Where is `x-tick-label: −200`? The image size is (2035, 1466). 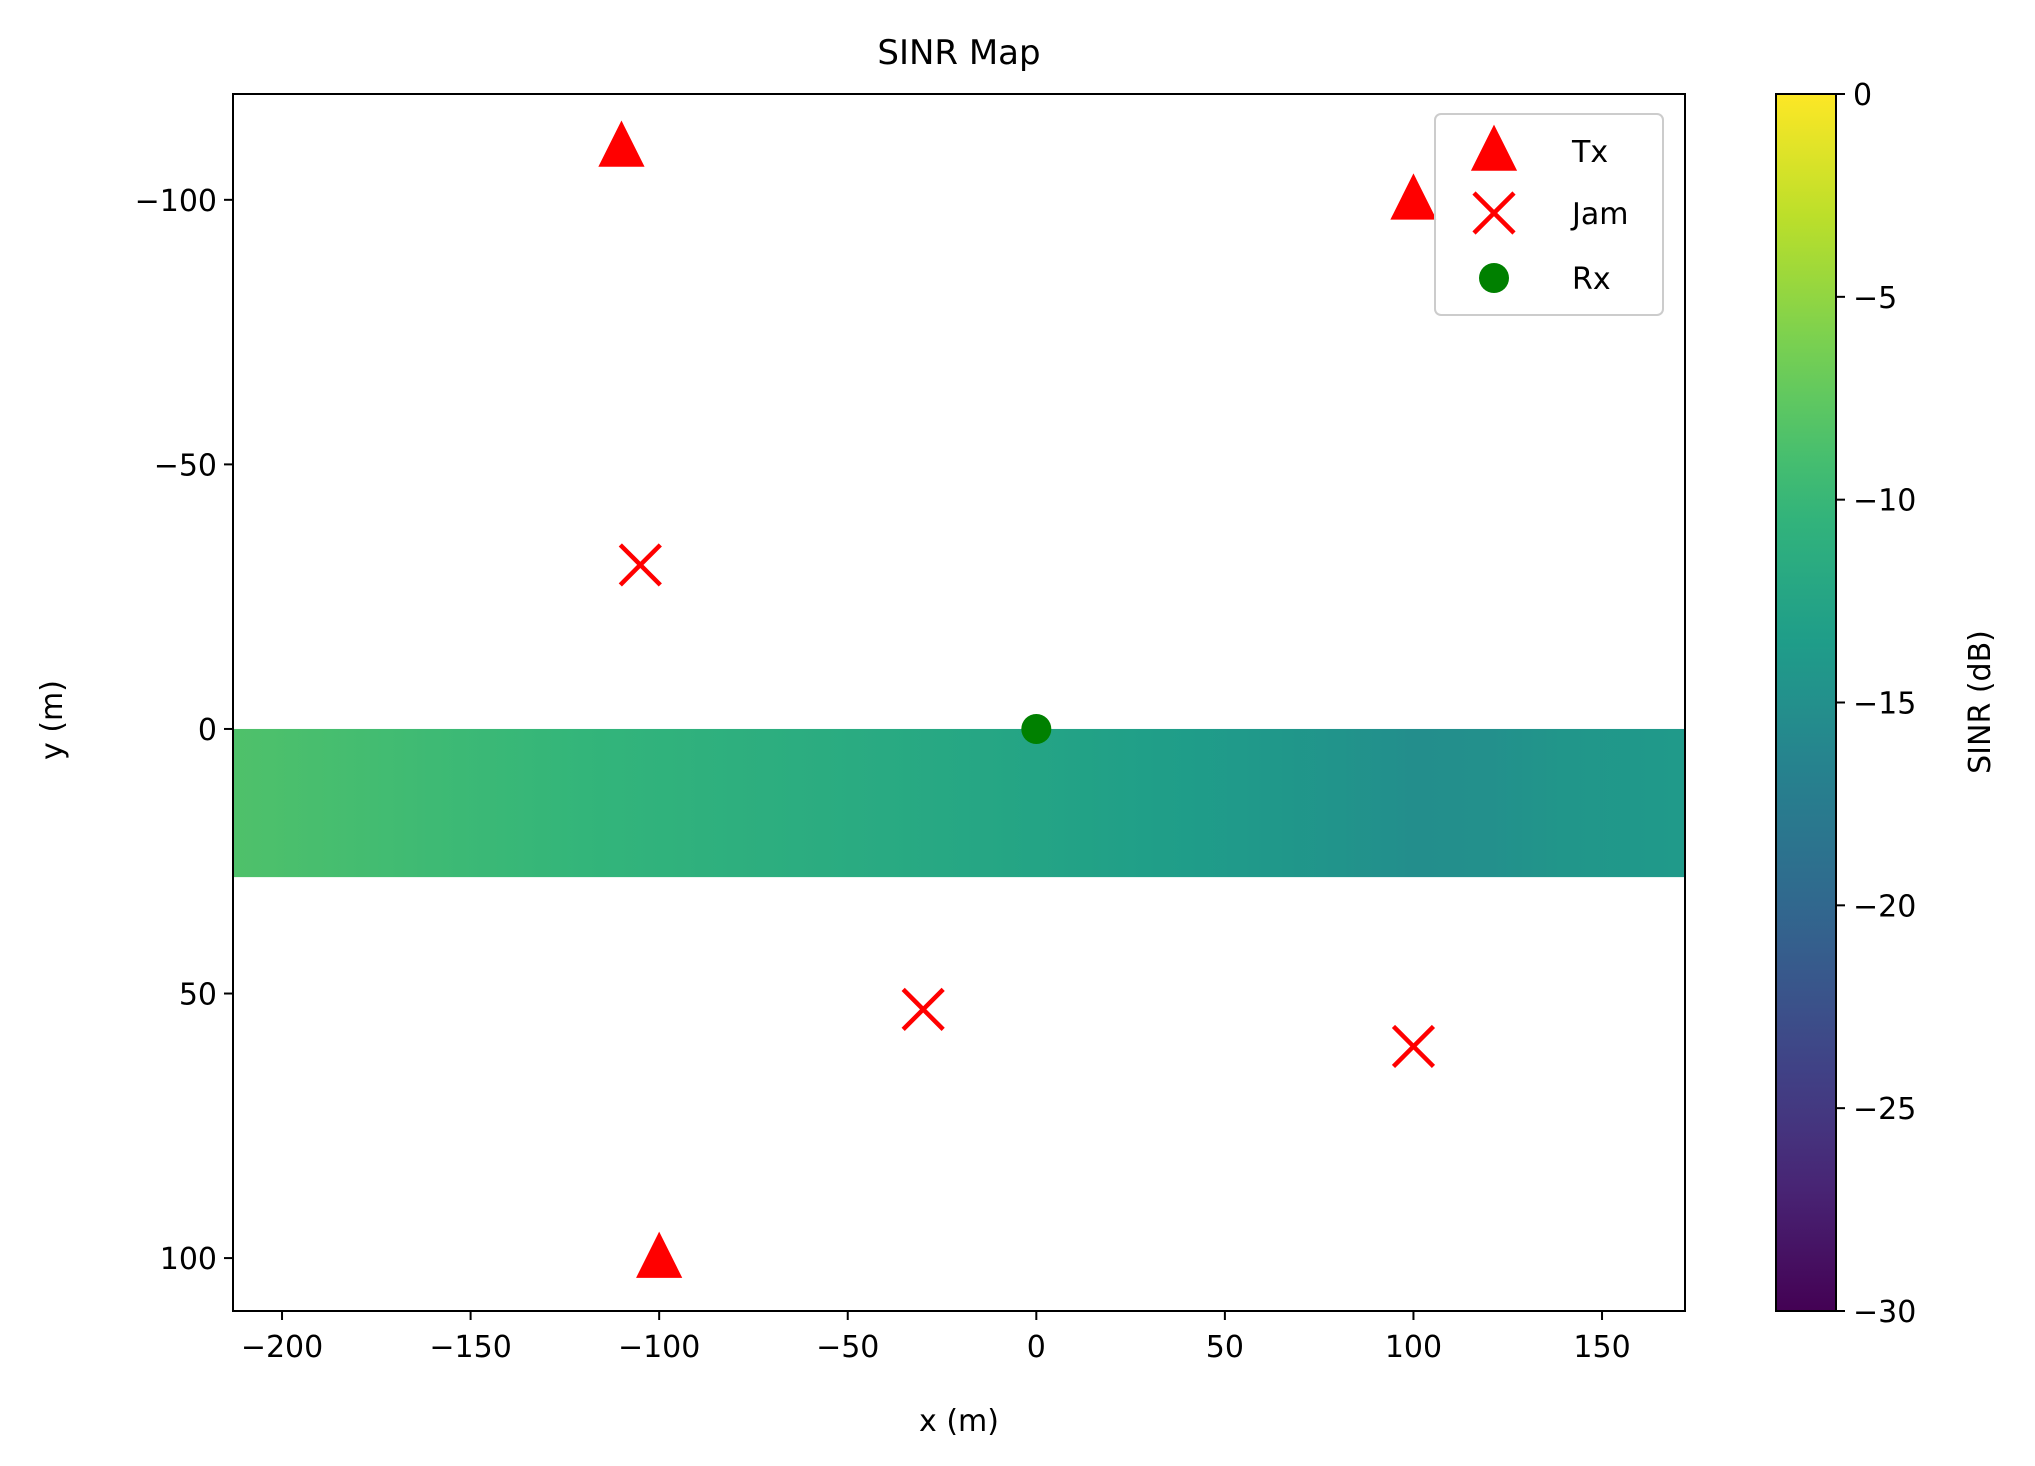
x-tick-label: −200 is located at coordinates (282, 1347).